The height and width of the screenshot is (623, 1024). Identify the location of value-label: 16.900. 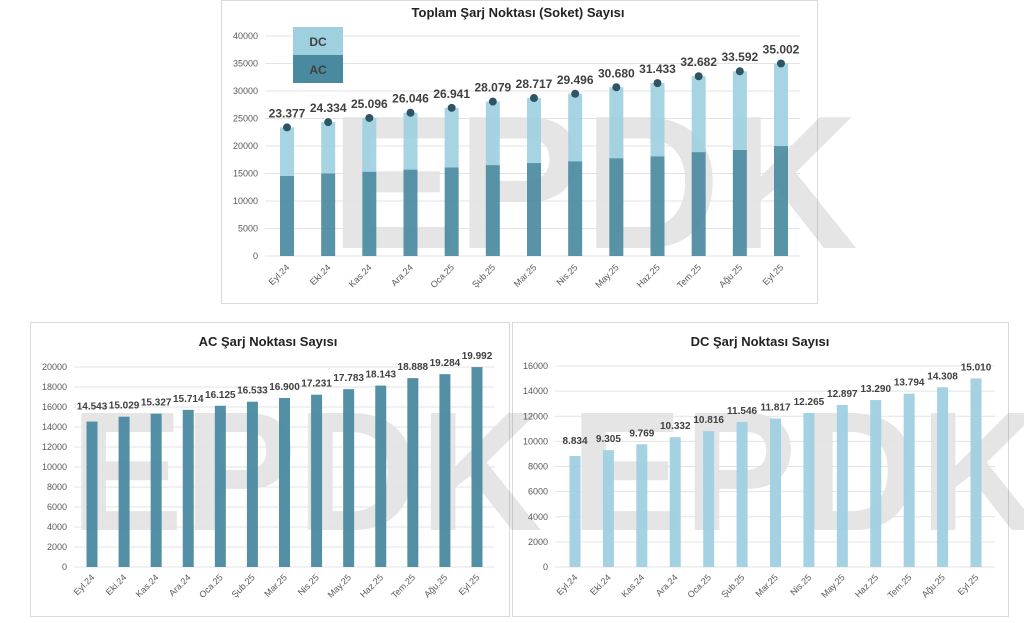
(284, 387).